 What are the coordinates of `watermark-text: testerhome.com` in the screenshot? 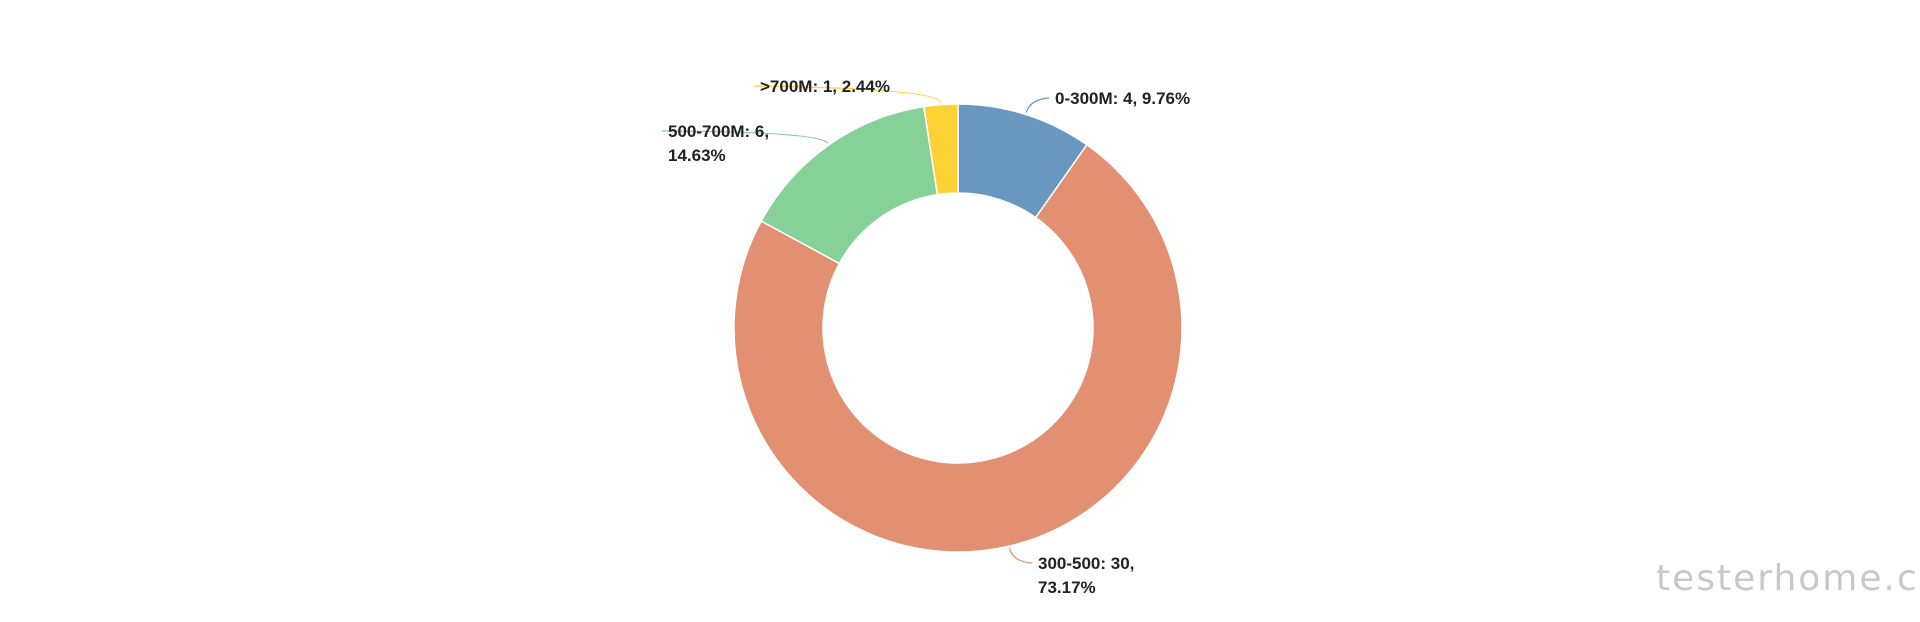 It's located at (1788, 578).